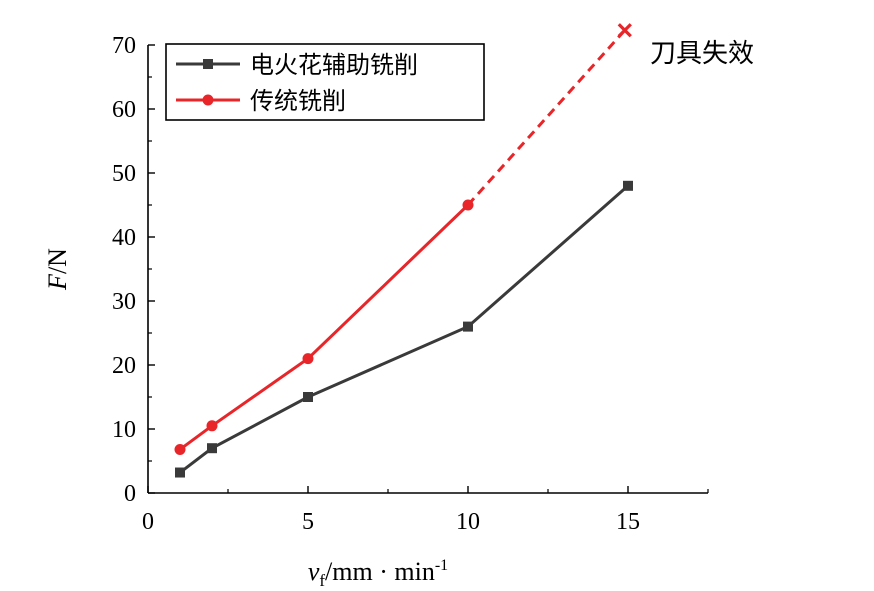 The height and width of the screenshot is (591, 874). Describe the element at coordinates (325, 82) in the screenshot. I see `legend-box` at that location.